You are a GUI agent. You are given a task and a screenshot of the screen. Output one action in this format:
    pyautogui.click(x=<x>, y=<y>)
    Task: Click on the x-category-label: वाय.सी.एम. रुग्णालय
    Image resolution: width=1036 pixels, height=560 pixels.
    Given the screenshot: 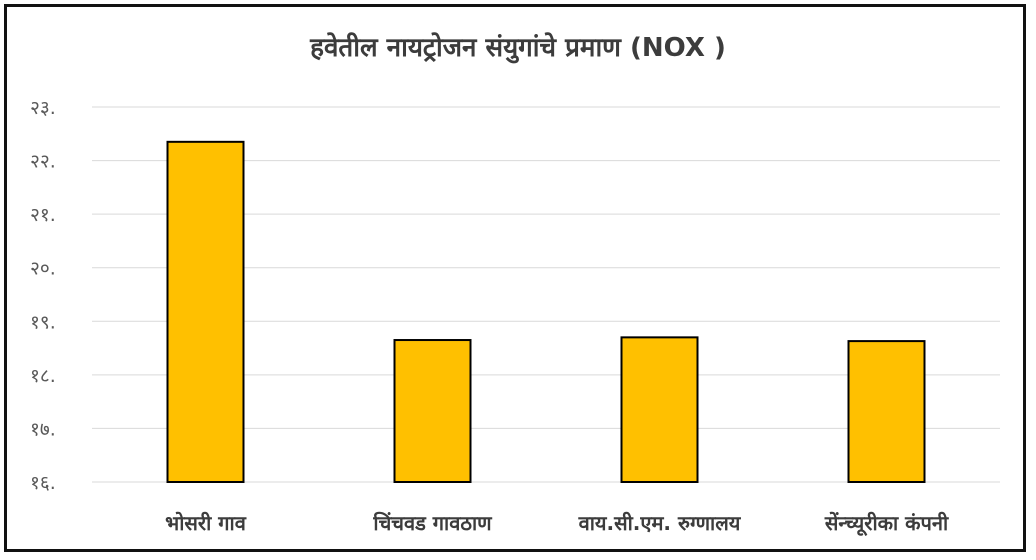 What is the action you would take?
    pyautogui.click(x=660, y=523)
    